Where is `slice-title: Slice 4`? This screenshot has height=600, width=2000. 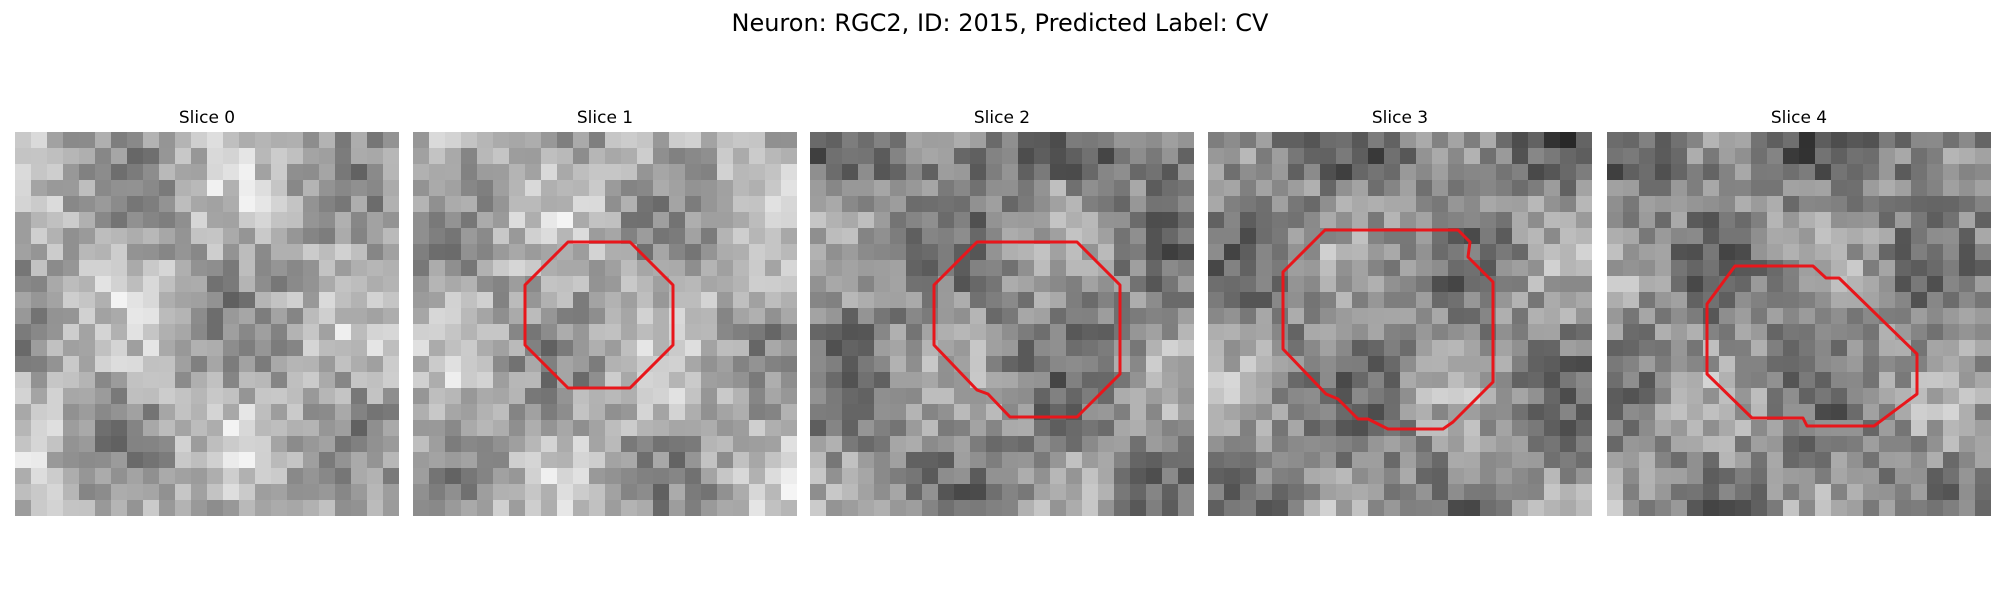 slice-title: Slice 4 is located at coordinates (1799, 118).